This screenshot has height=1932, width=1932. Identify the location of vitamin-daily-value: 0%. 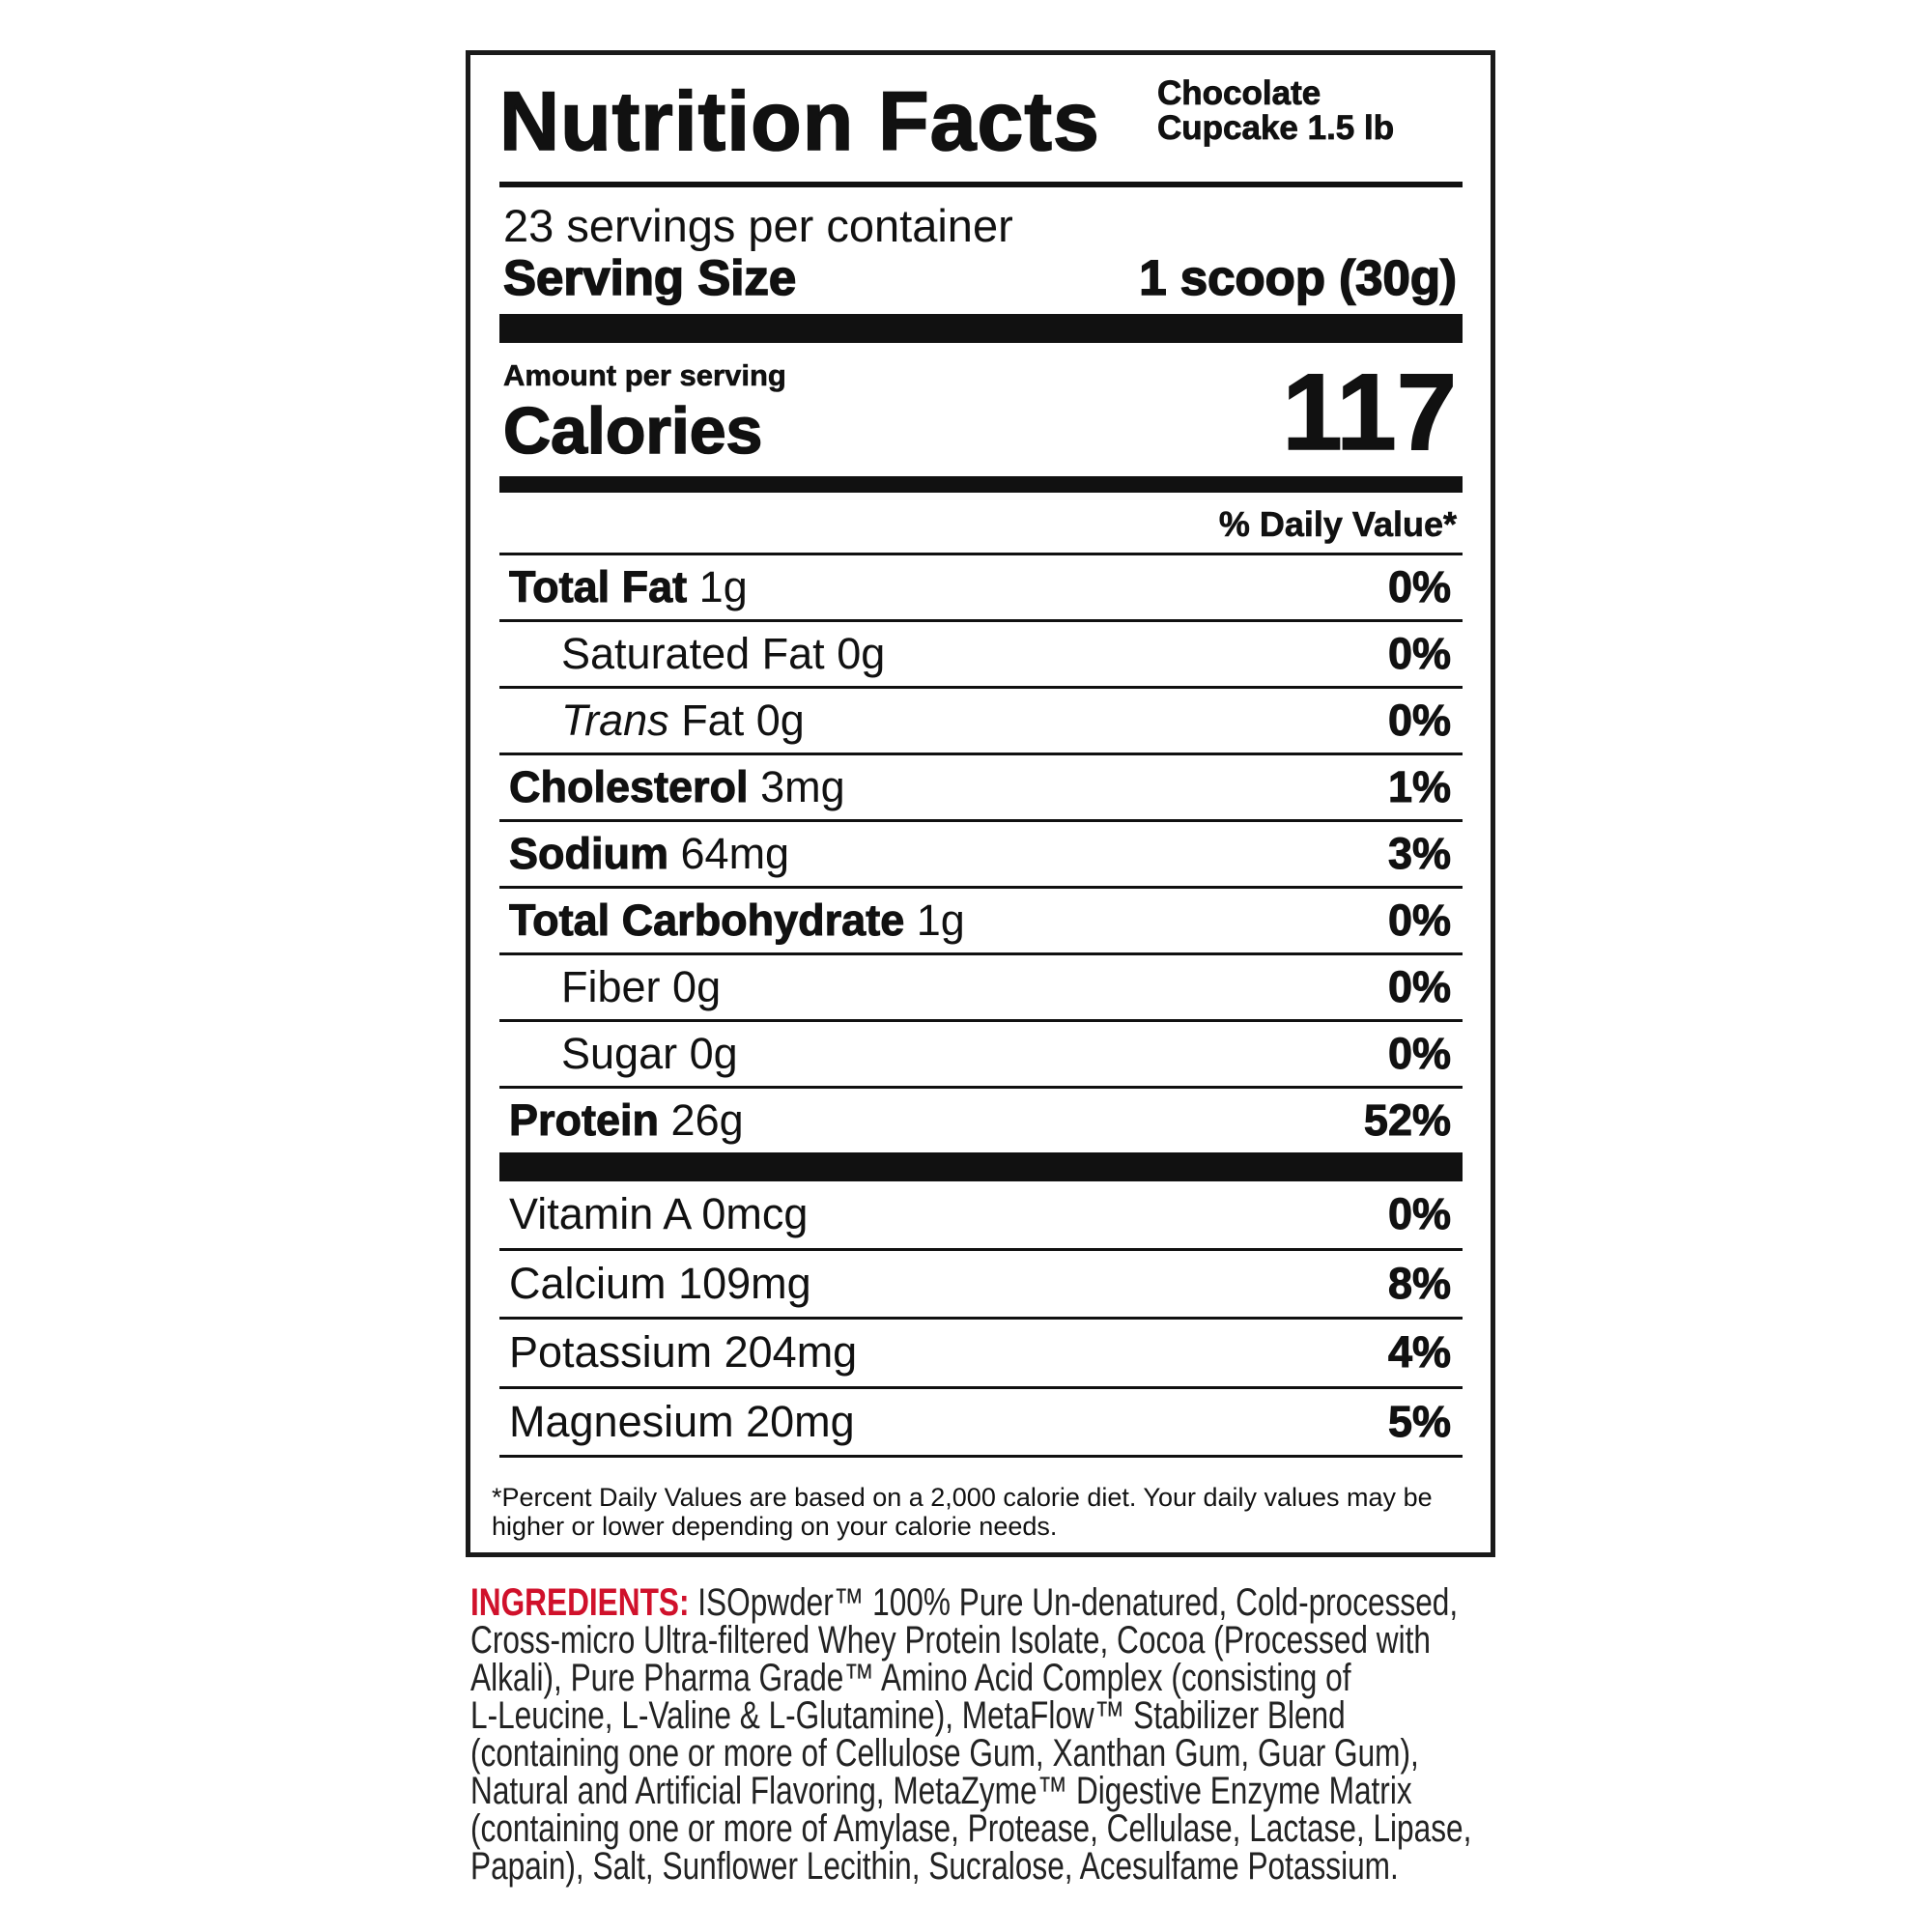
(1419, 1214).